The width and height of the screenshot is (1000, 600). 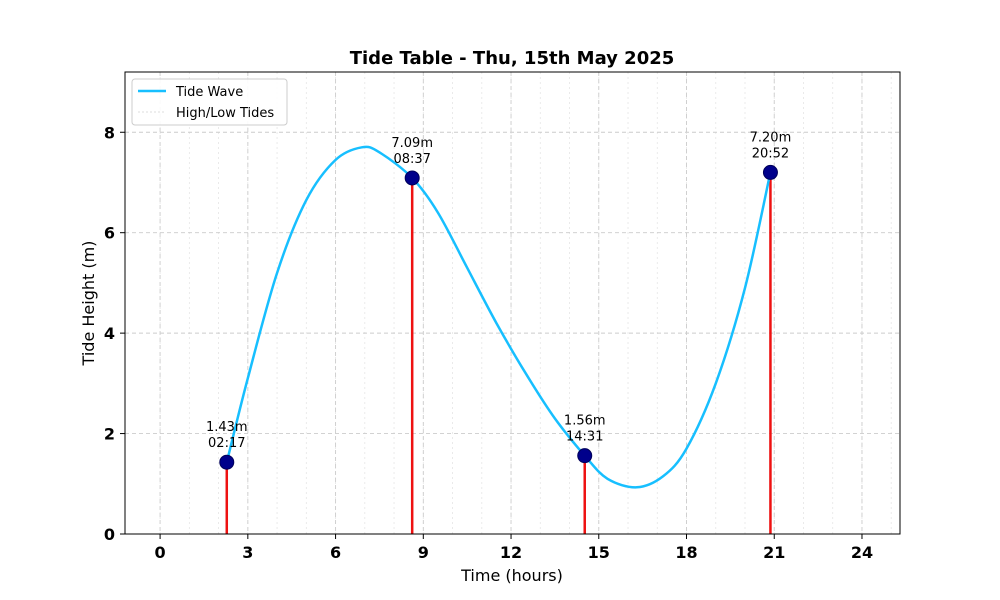 I want to click on extreme-height-label: 7.09m, so click(x=412, y=143).